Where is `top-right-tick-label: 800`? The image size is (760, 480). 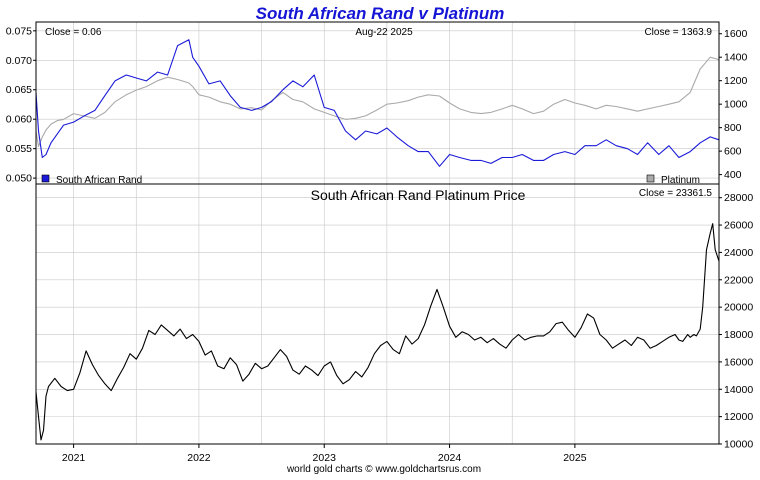 top-right-tick-label: 800 is located at coordinates (733, 128).